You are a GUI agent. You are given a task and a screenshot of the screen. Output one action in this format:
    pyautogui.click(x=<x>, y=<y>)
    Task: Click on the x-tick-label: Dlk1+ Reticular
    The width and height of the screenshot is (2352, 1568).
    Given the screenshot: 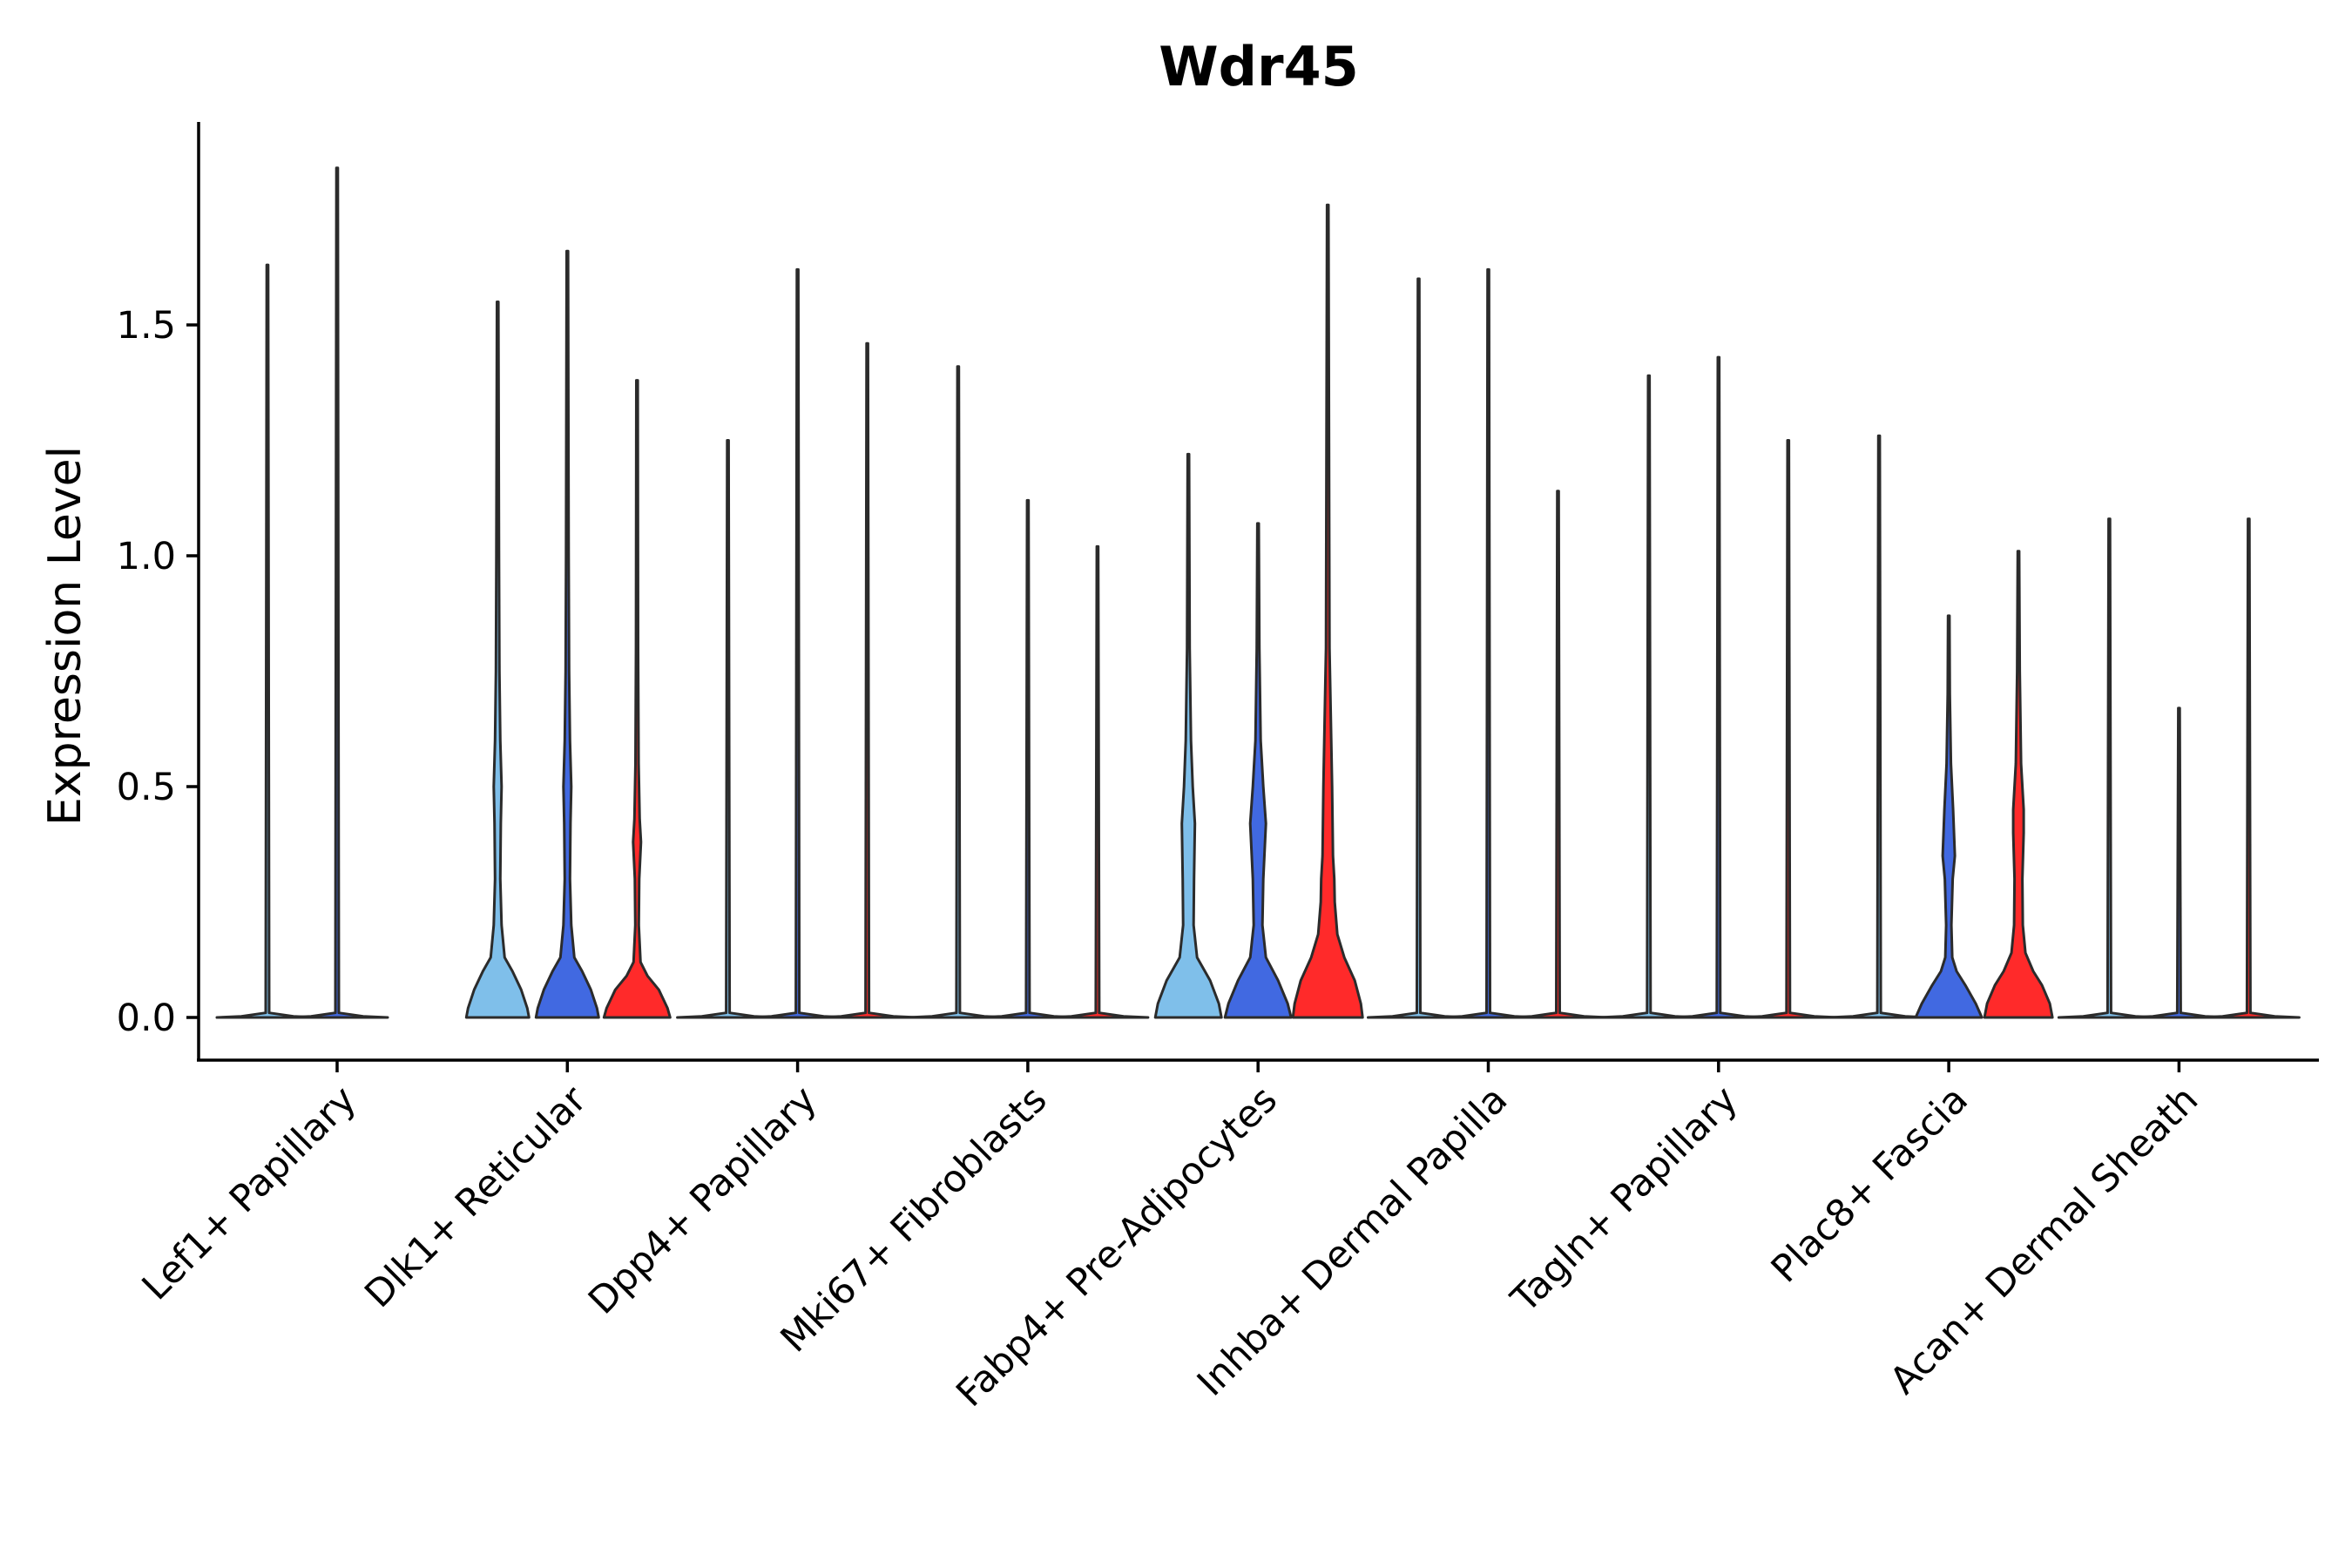 What is the action you would take?
    pyautogui.click(x=475, y=1197)
    